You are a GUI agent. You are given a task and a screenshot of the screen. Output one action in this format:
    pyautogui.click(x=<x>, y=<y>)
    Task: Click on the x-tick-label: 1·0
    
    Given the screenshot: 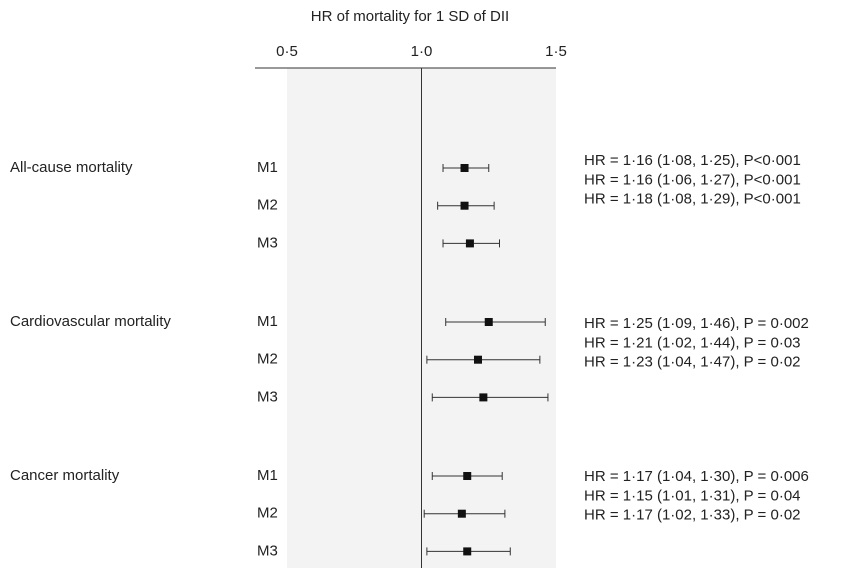 What is the action you would take?
    pyautogui.click(x=422, y=51)
    